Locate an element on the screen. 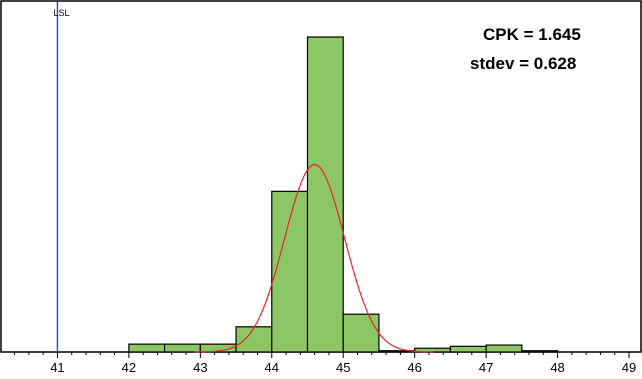  x-tick-label-41: 41 is located at coordinates (57, 367).